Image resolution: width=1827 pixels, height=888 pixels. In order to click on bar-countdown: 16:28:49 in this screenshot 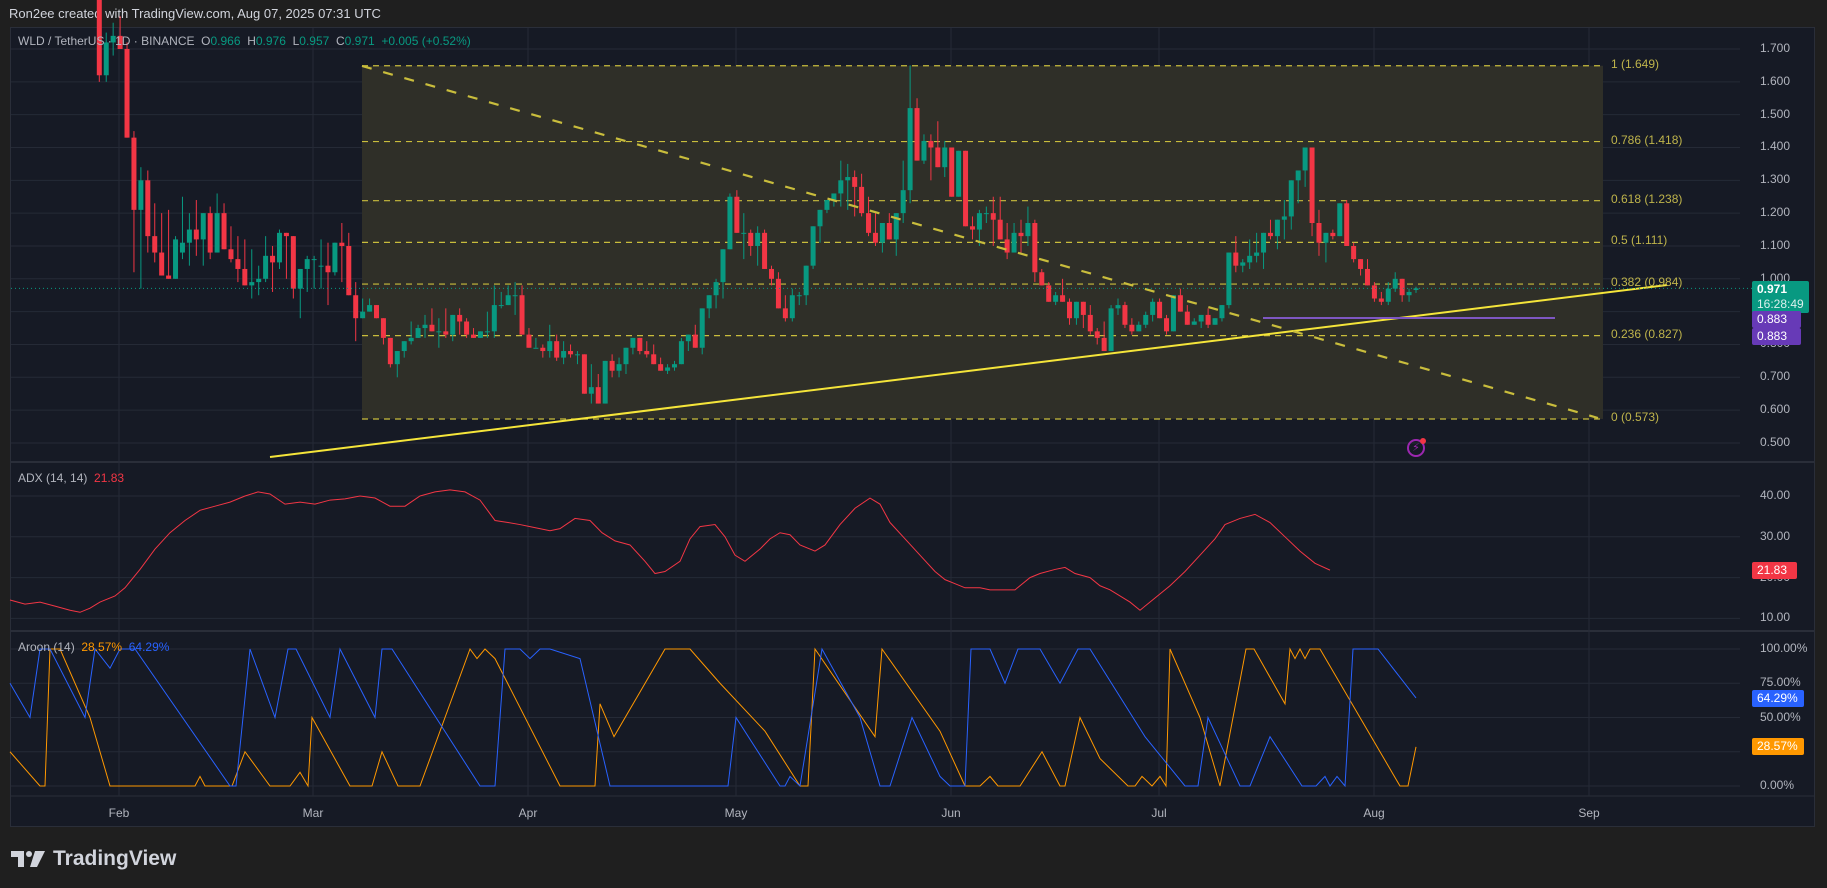, I will do `click(1780, 304)`.